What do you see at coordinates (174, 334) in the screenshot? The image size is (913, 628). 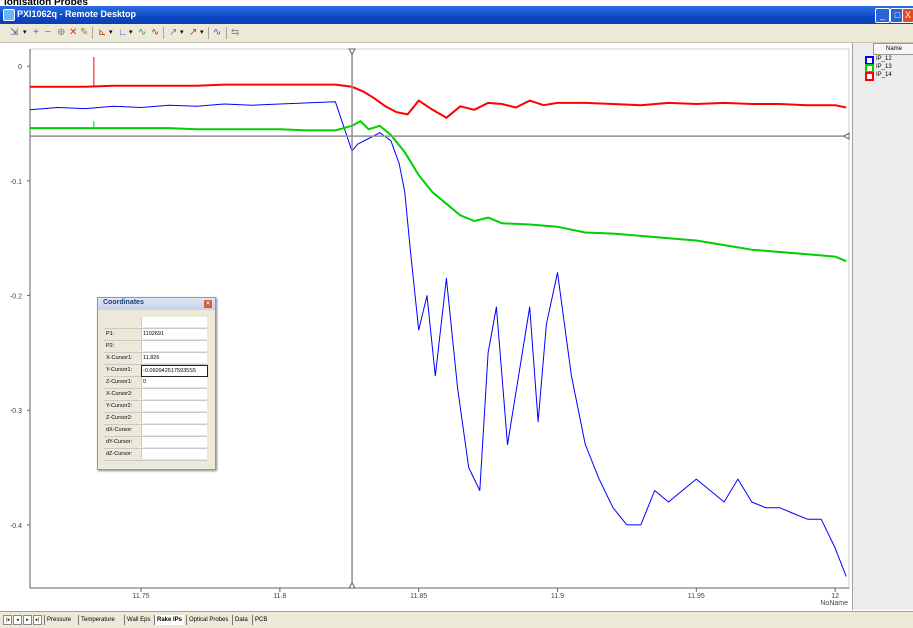 I see `coordinate-value-field: 1102691` at bounding box center [174, 334].